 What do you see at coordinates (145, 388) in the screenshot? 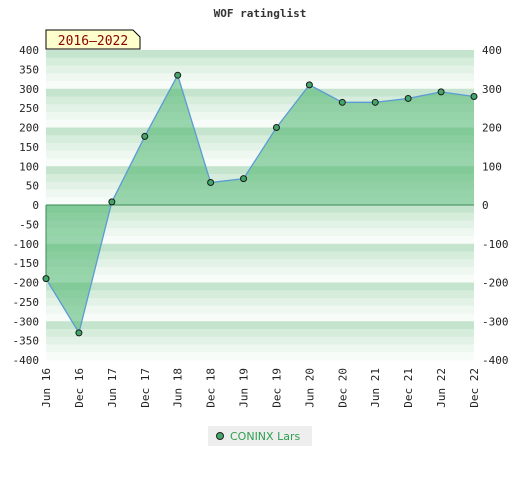
I see `x-tick-label: Dec 17` at bounding box center [145, 388].